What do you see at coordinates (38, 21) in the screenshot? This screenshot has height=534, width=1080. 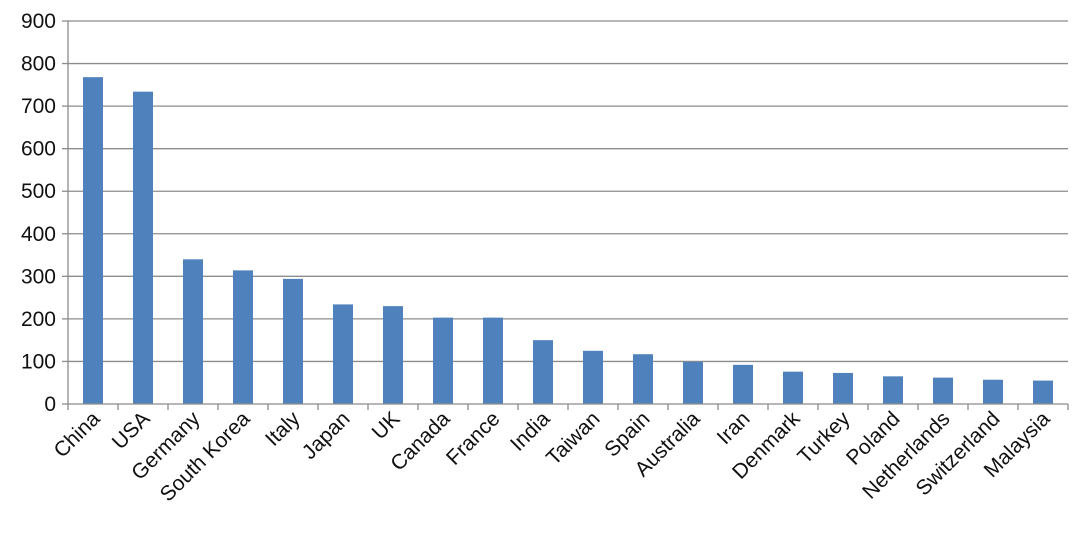 I see `y-tick-label: 900` at bounding box center [38, 21].